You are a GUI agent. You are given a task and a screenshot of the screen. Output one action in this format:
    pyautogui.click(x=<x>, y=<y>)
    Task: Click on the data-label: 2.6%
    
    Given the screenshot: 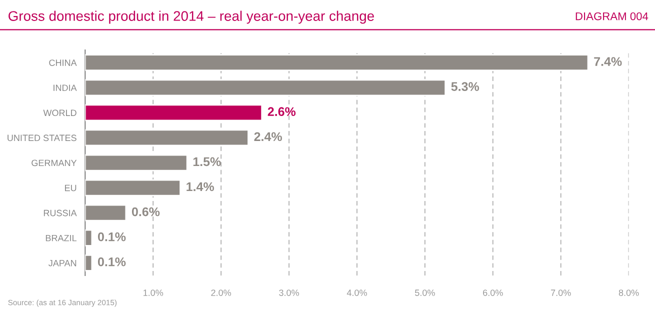 What is the action you would take?
    pyautogui.click(x=282, y=111)
    